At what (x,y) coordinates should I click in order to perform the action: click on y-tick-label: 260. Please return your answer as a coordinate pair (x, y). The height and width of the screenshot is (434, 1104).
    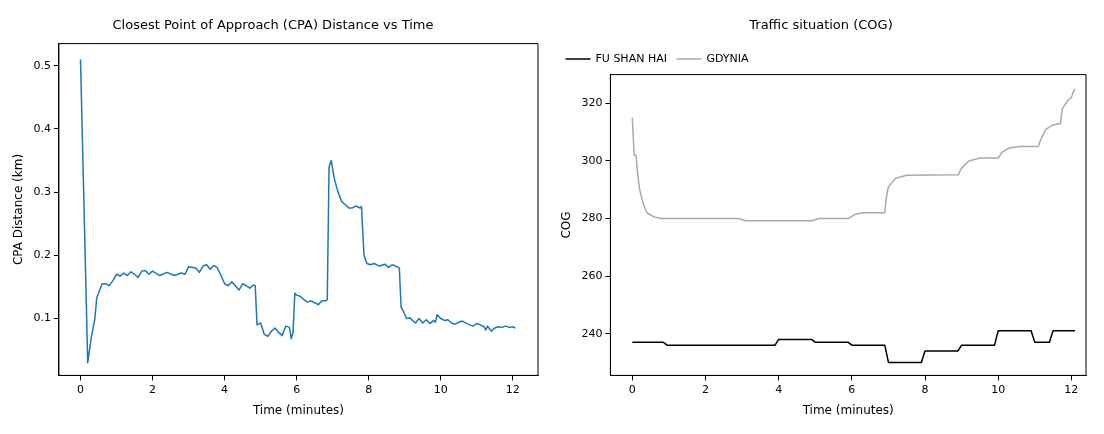
    Looking at the image, I should click on (592, 275).